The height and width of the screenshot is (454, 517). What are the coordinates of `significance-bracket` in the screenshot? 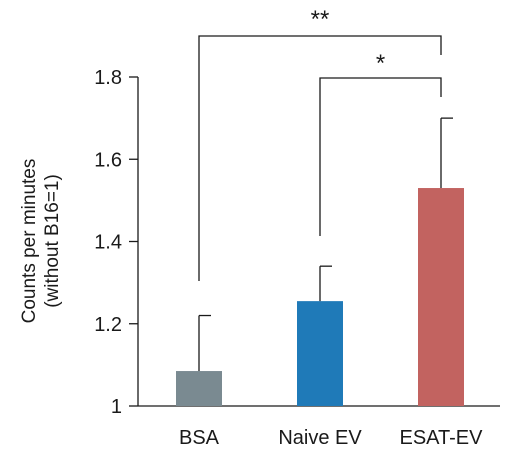 It's located at (380, 156).